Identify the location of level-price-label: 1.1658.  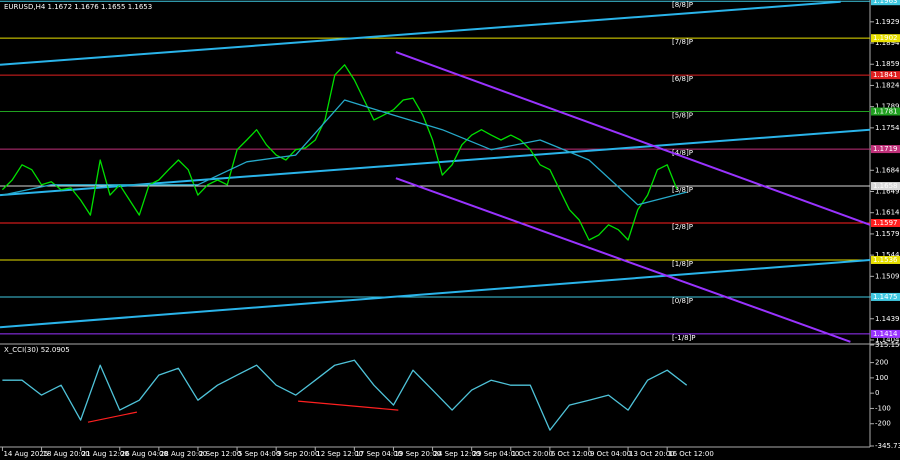
(885, 186).